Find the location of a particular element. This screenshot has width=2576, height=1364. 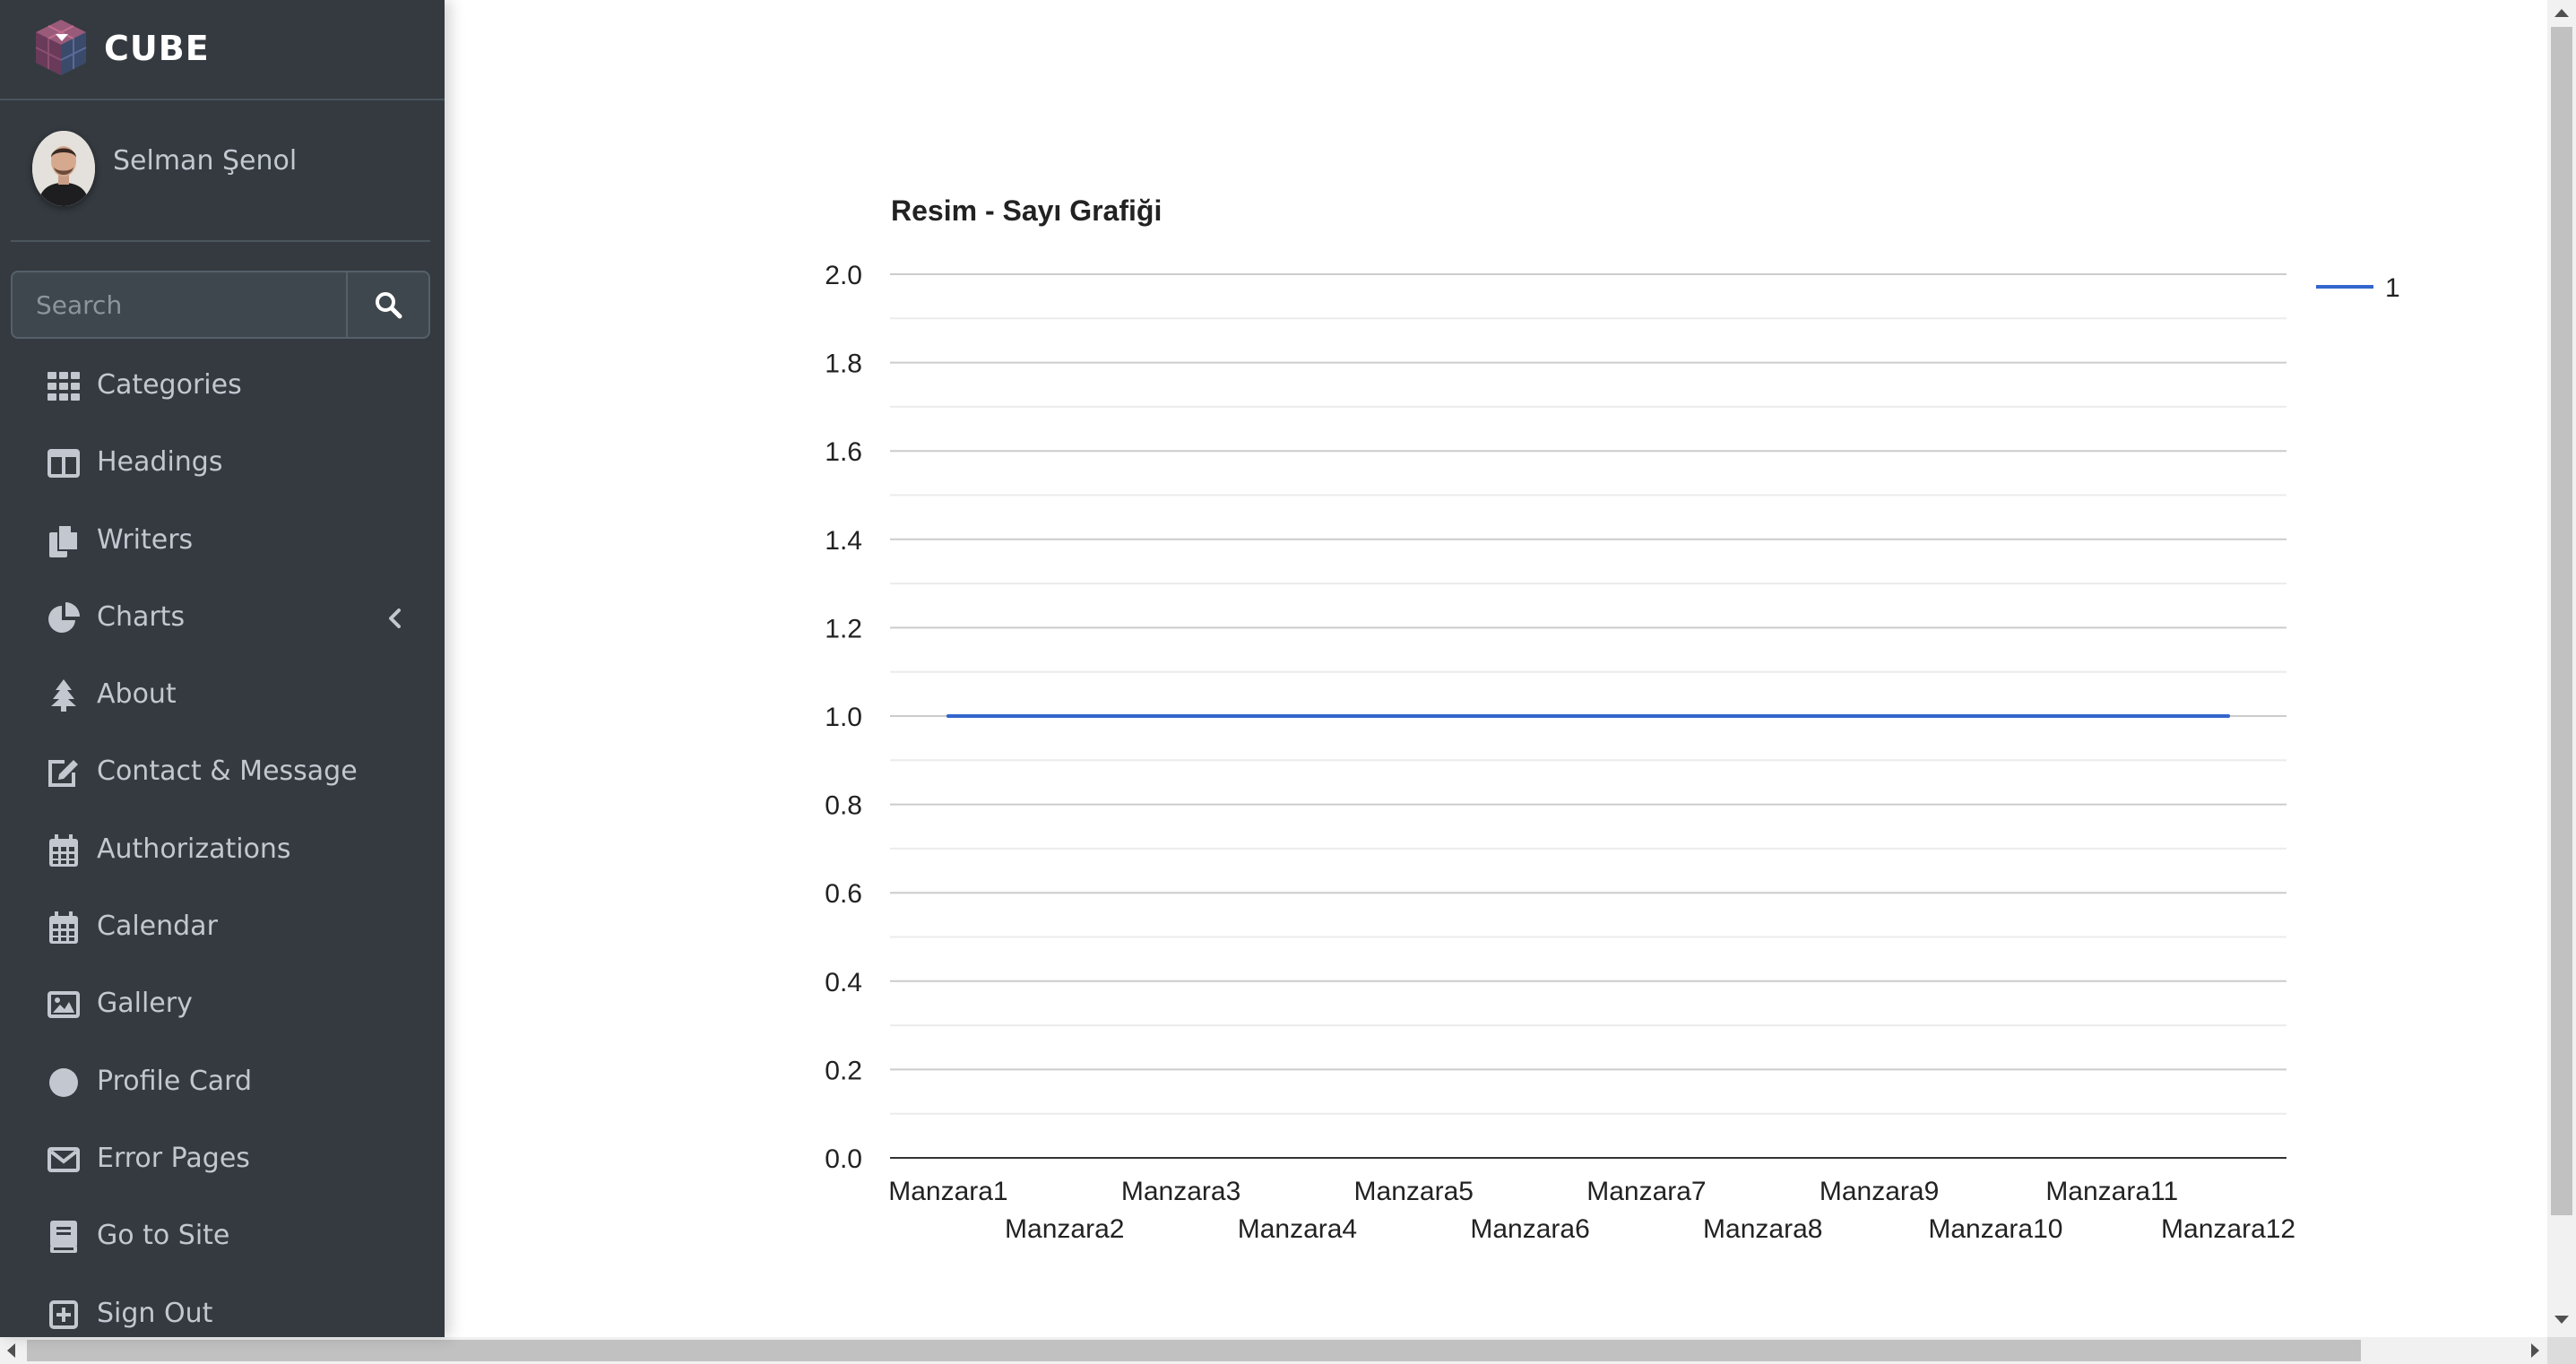

x-tick-label: Manzara6 is located at coordinates (1529, 1229).